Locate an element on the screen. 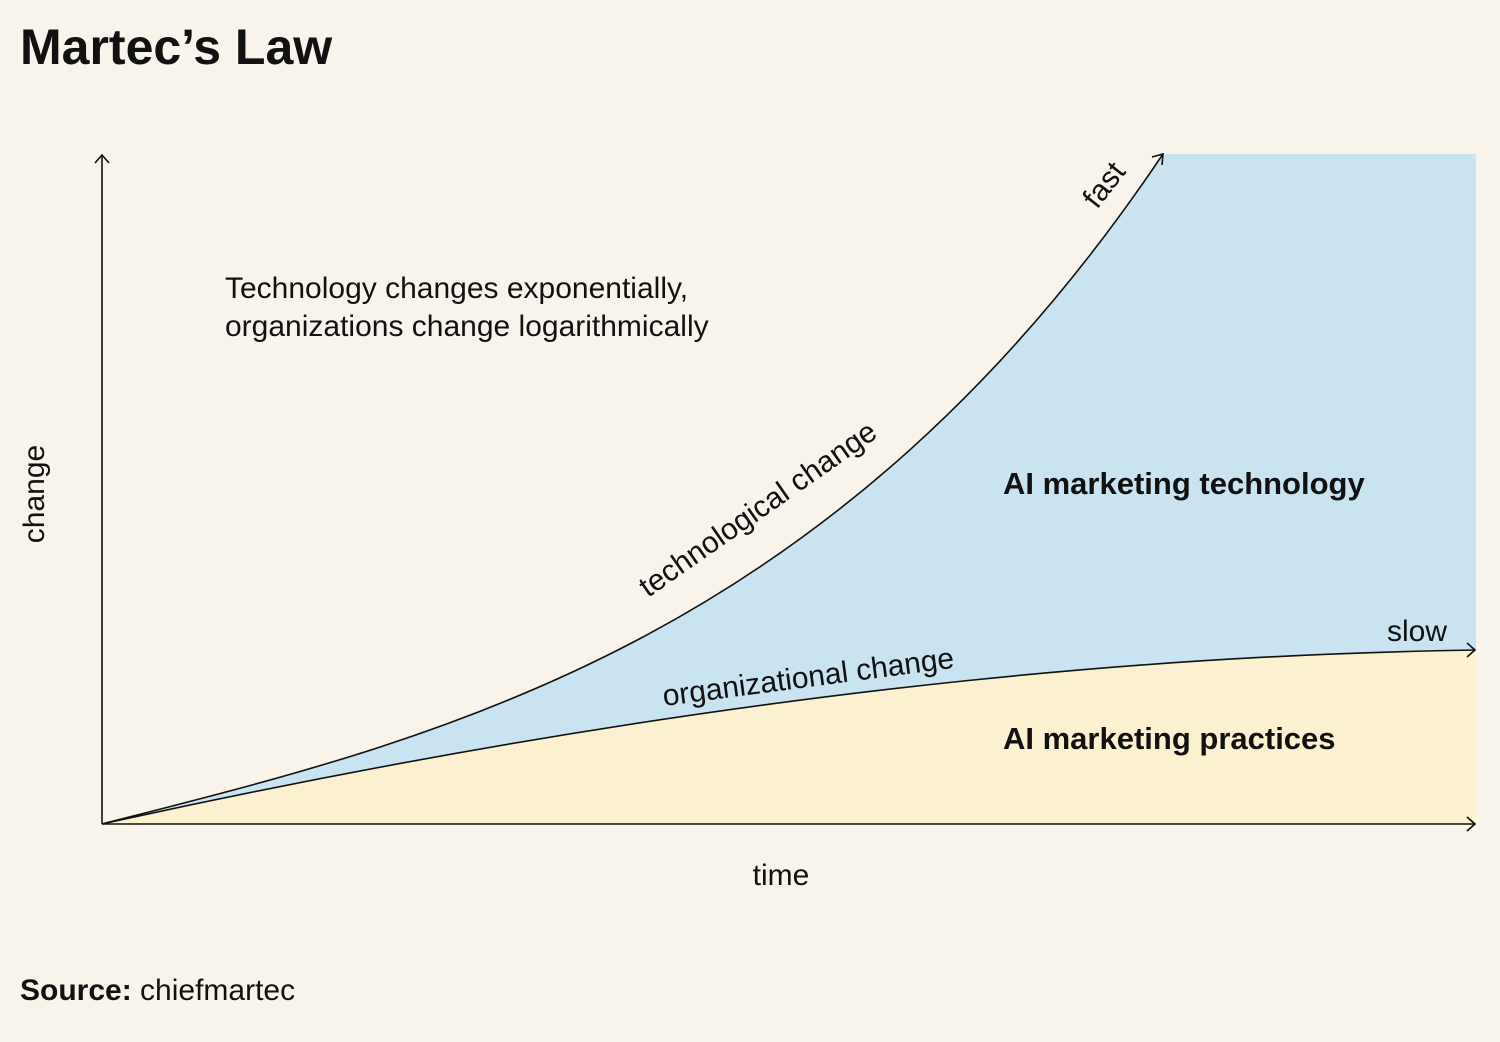 This screenshot has width=1500, height=1042. subtitle-line-1: Technology changes exponentially, is located at coordinates (456, 288).